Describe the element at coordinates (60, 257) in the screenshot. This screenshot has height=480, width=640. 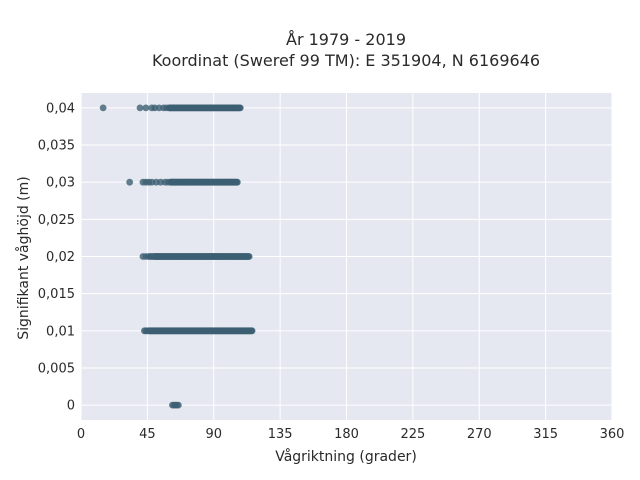
I see `y-tick-label: 0,02` at that location.